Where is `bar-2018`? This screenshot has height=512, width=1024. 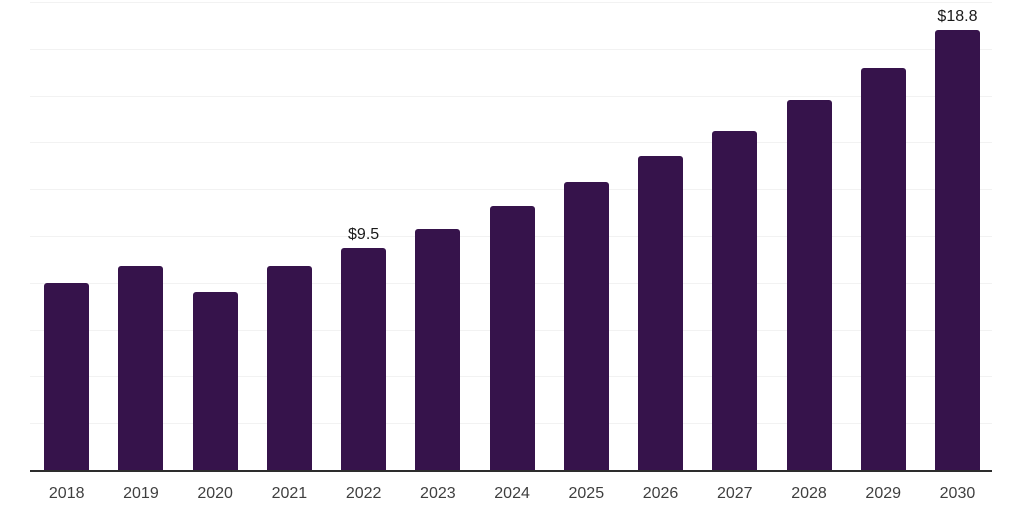 bar-2018 is located at coordinates (67, 376).